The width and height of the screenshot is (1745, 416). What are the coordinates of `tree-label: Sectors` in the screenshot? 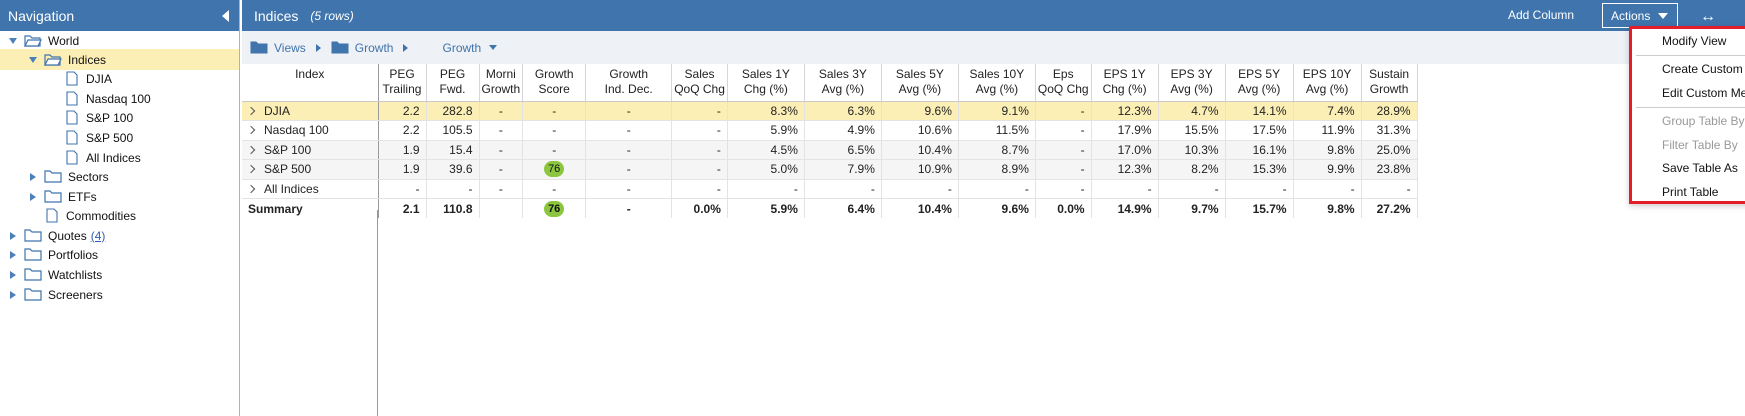 It's located at (88, 176).